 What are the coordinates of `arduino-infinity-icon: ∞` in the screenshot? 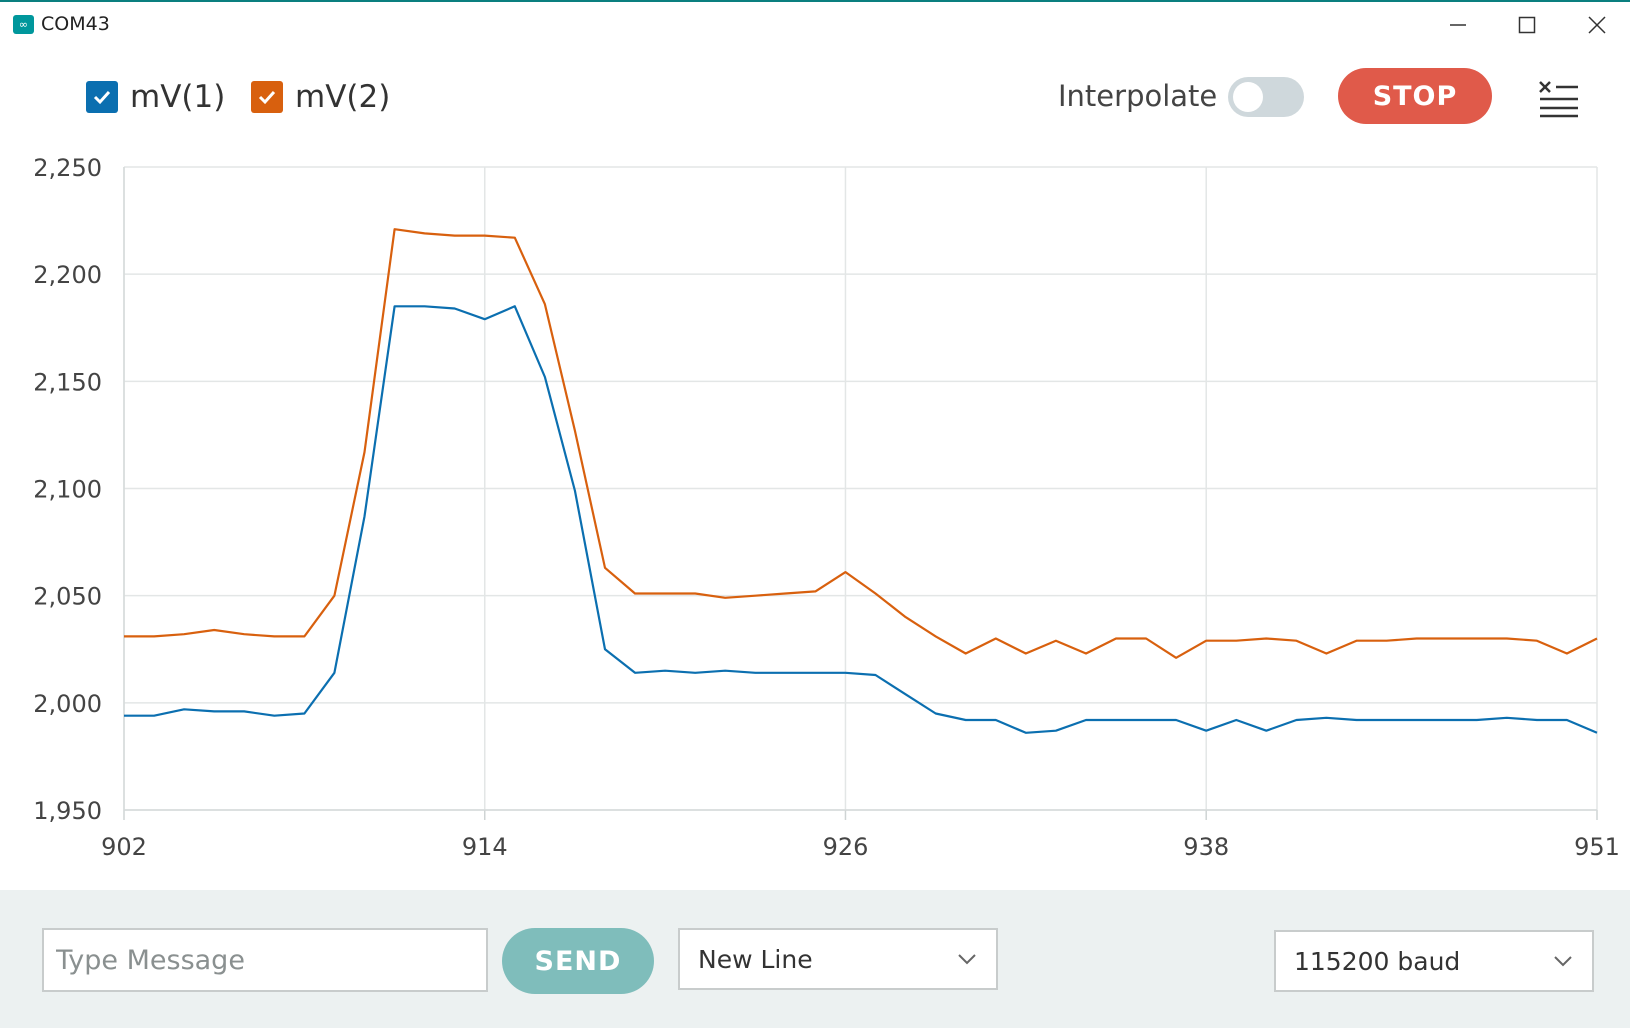 It's located at (23, 24).